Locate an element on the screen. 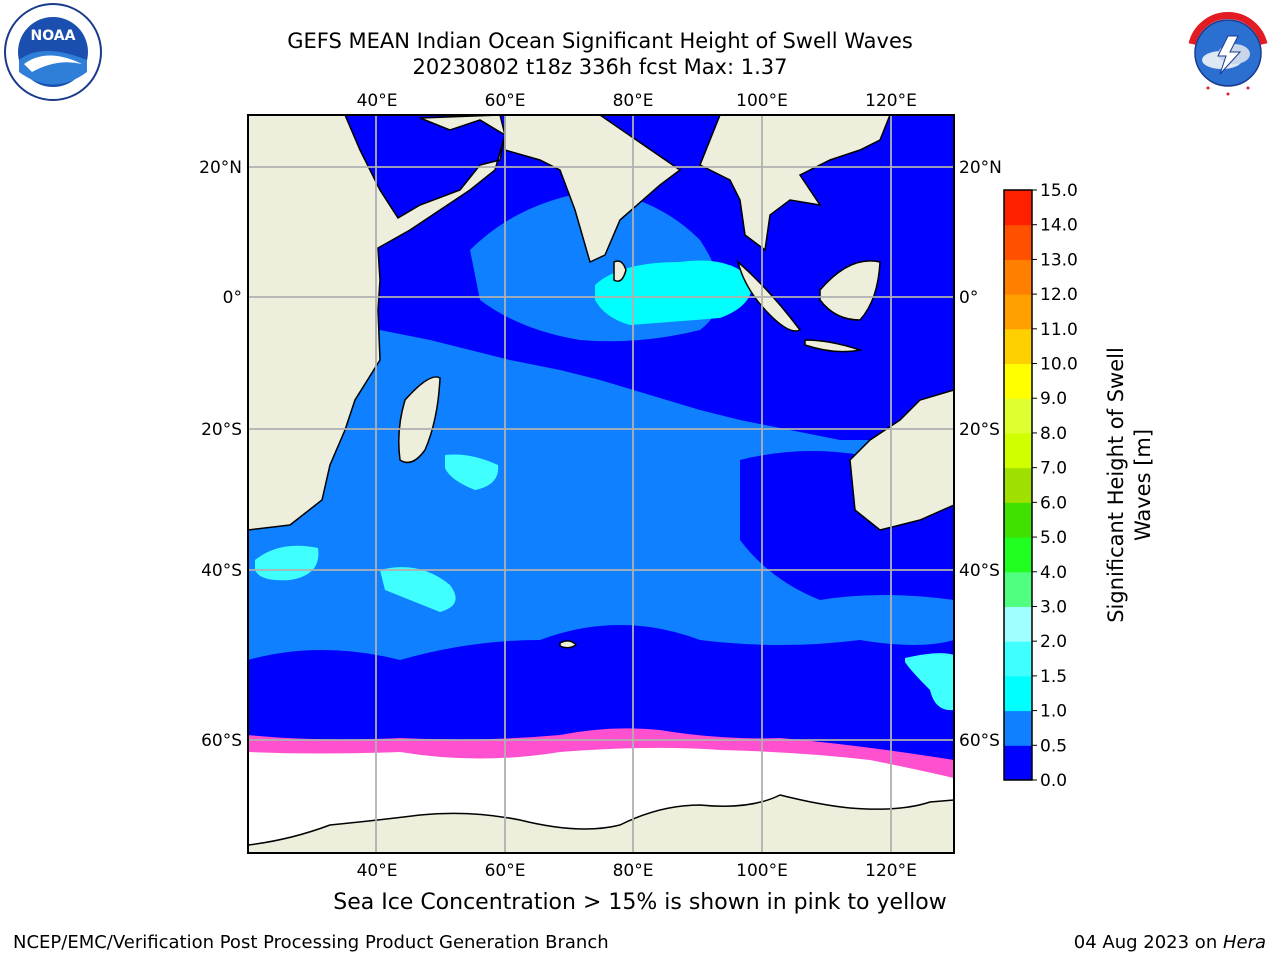  footer-date: 04 Aug 2023 on Hera is located at coordinates (1170, 942).